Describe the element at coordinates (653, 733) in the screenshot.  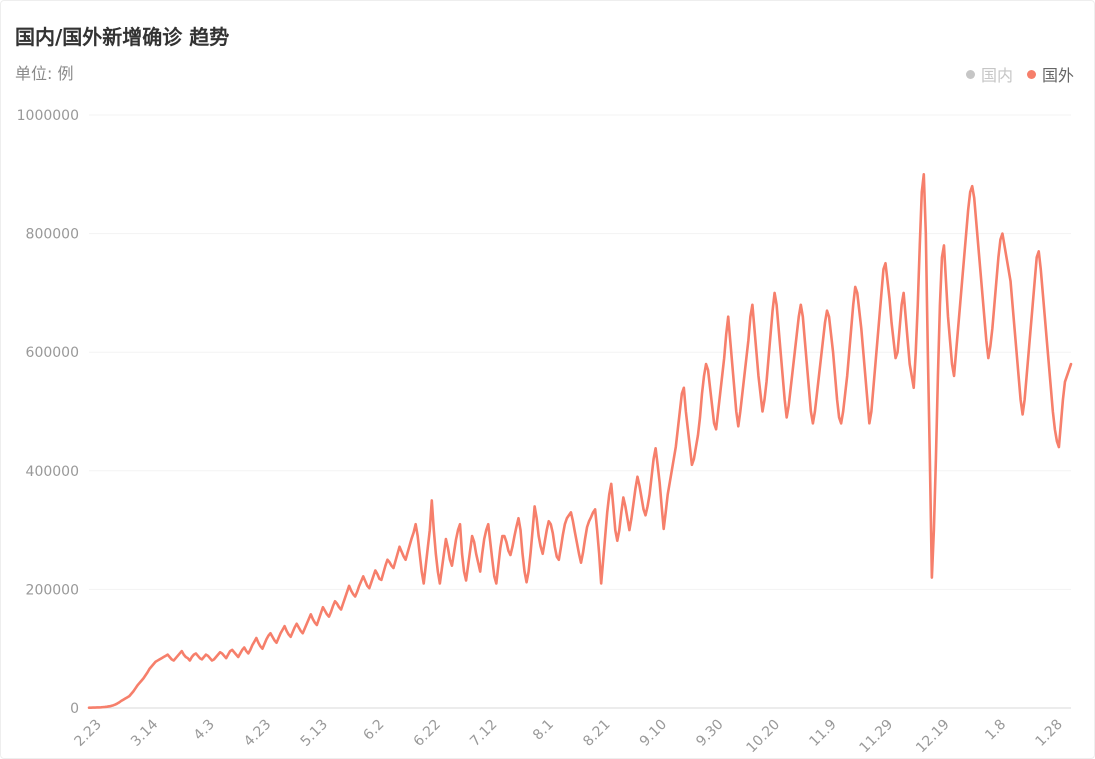
I see `x-tick-label: 9.10` at that location.